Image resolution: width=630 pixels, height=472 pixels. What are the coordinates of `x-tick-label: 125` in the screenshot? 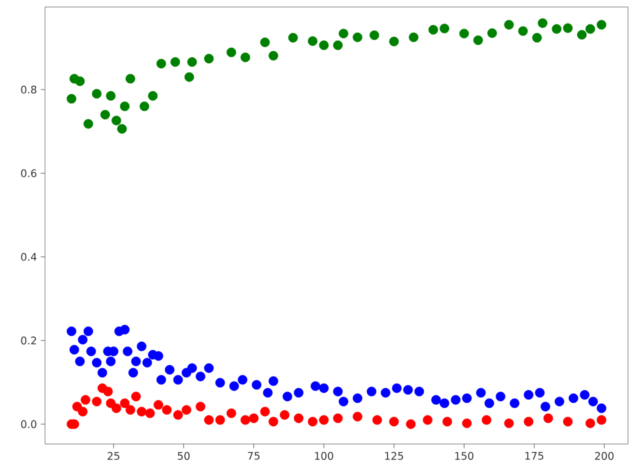 It's located at (394, 456).